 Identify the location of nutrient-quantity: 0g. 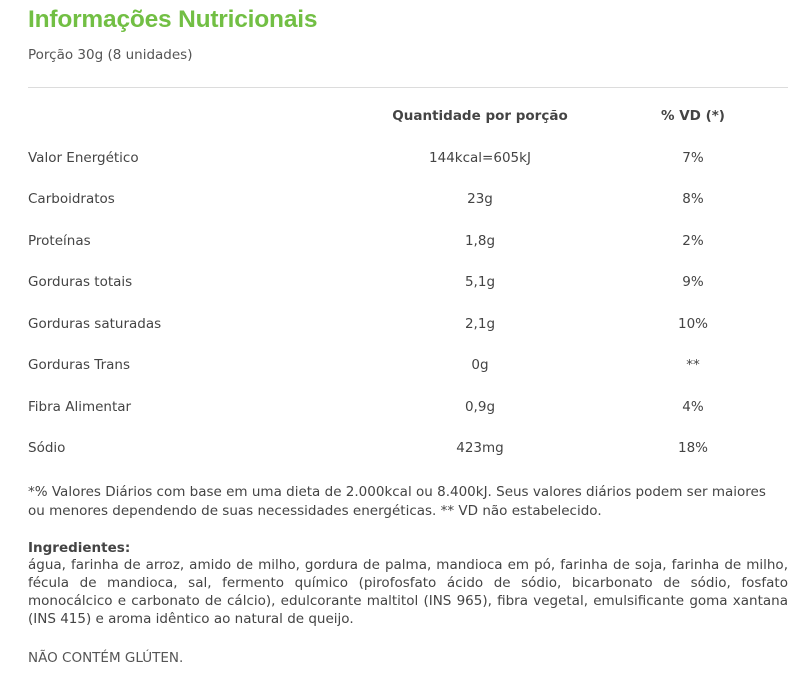
(480, 365).